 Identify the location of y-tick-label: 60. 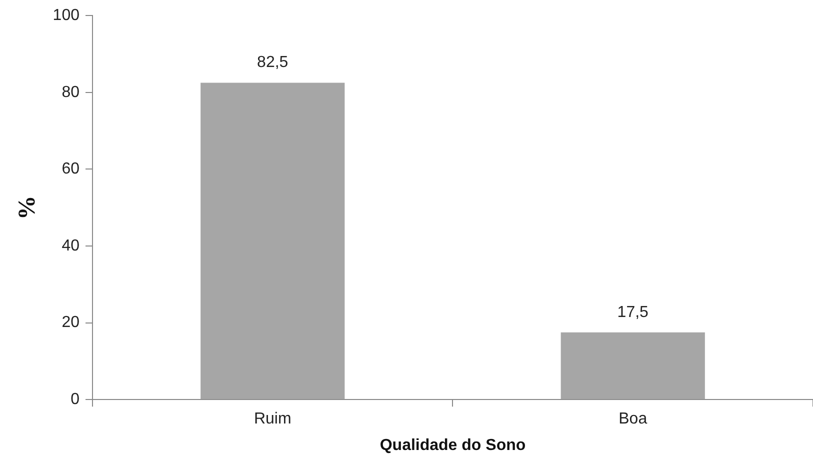
(71, 169).